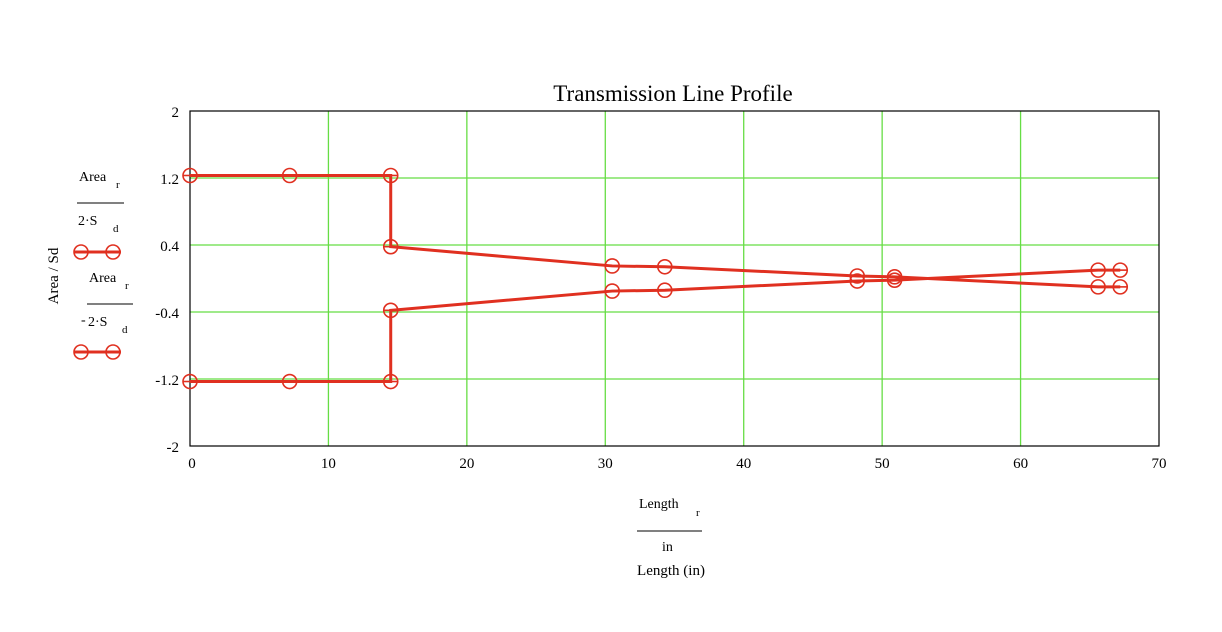  I want to click on y-tick-label-2: 0.4, so click(169, 247).